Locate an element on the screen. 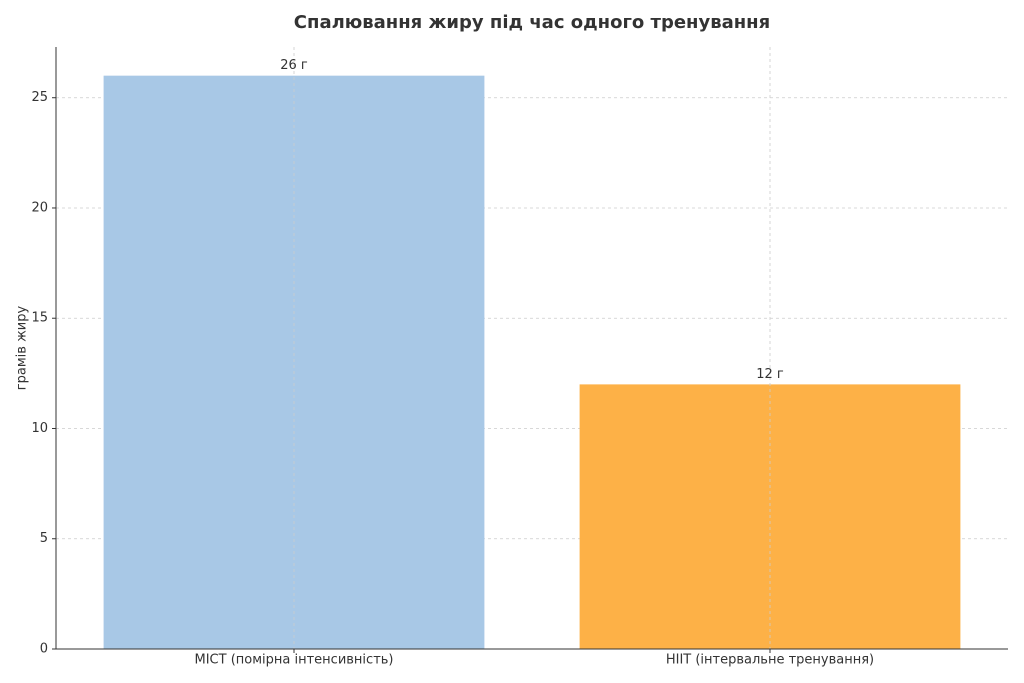 This screenshot has height=683, width=1024. y-tick-label: 5 is located at coordinates (44, 538).